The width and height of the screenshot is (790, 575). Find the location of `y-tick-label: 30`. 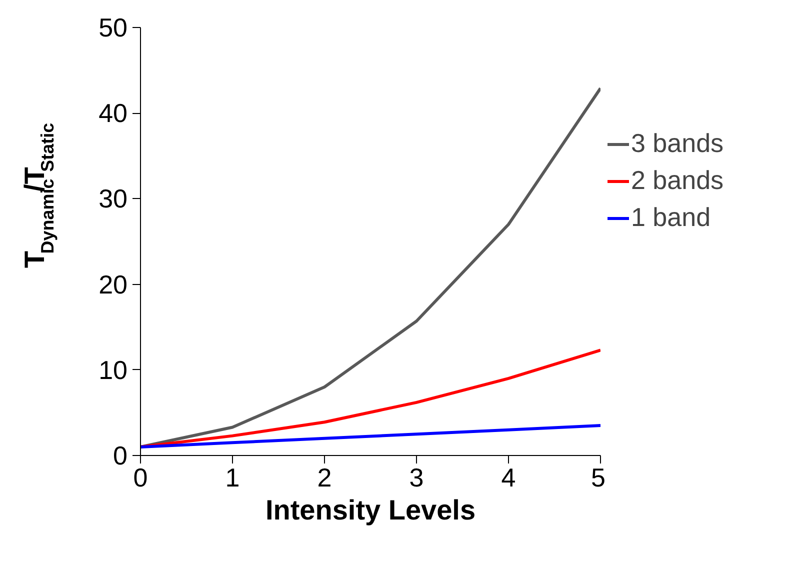

y-tick-label: 30 is located at coordinates (113, 199).